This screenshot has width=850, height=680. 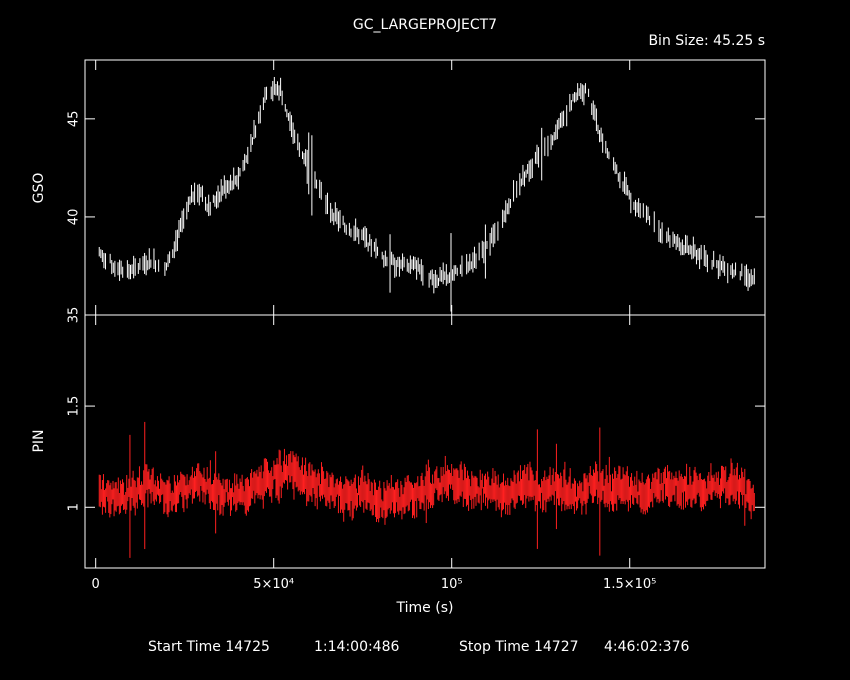 I want to click on pin-y-tick-label: 1, so click(x=74, y=507).